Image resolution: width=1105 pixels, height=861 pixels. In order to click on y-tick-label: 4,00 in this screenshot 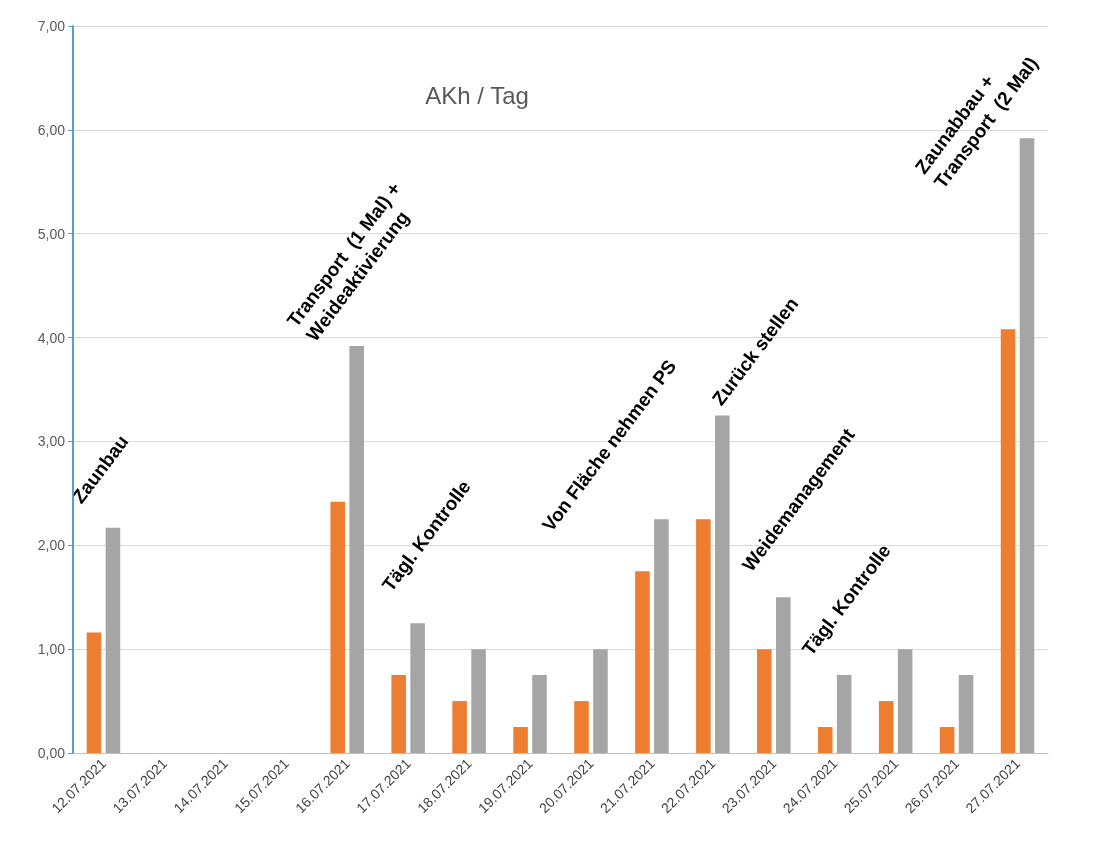, I will do `click(51, 337)`.